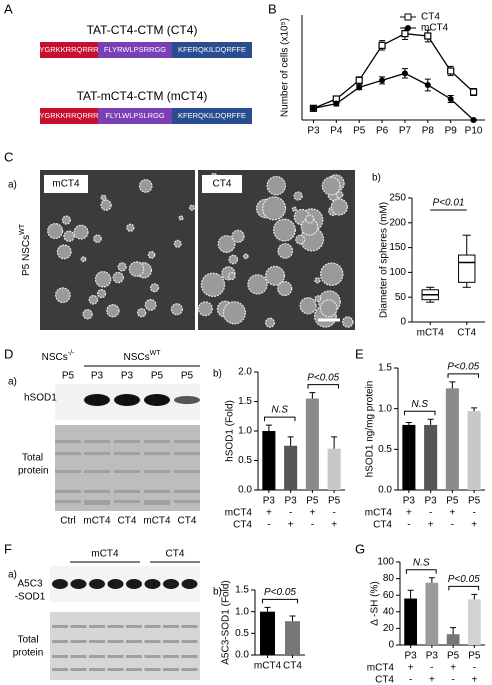  I want to click on image-label: CT4, so click(222, 184).